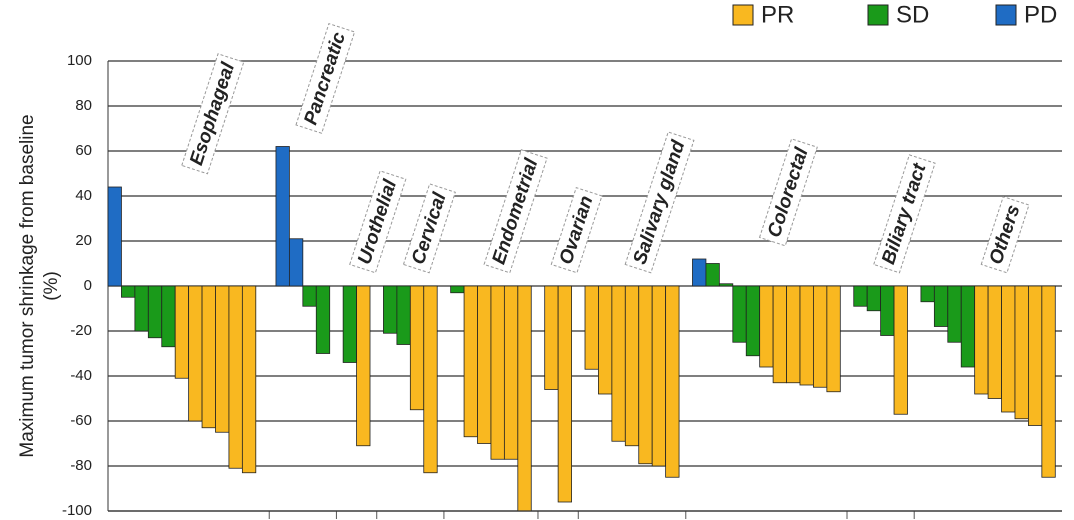  What do you see at coordinates (88, 285) in the screenshot?
I see `y-tick-label: 0` at bounding box center [88, 285].